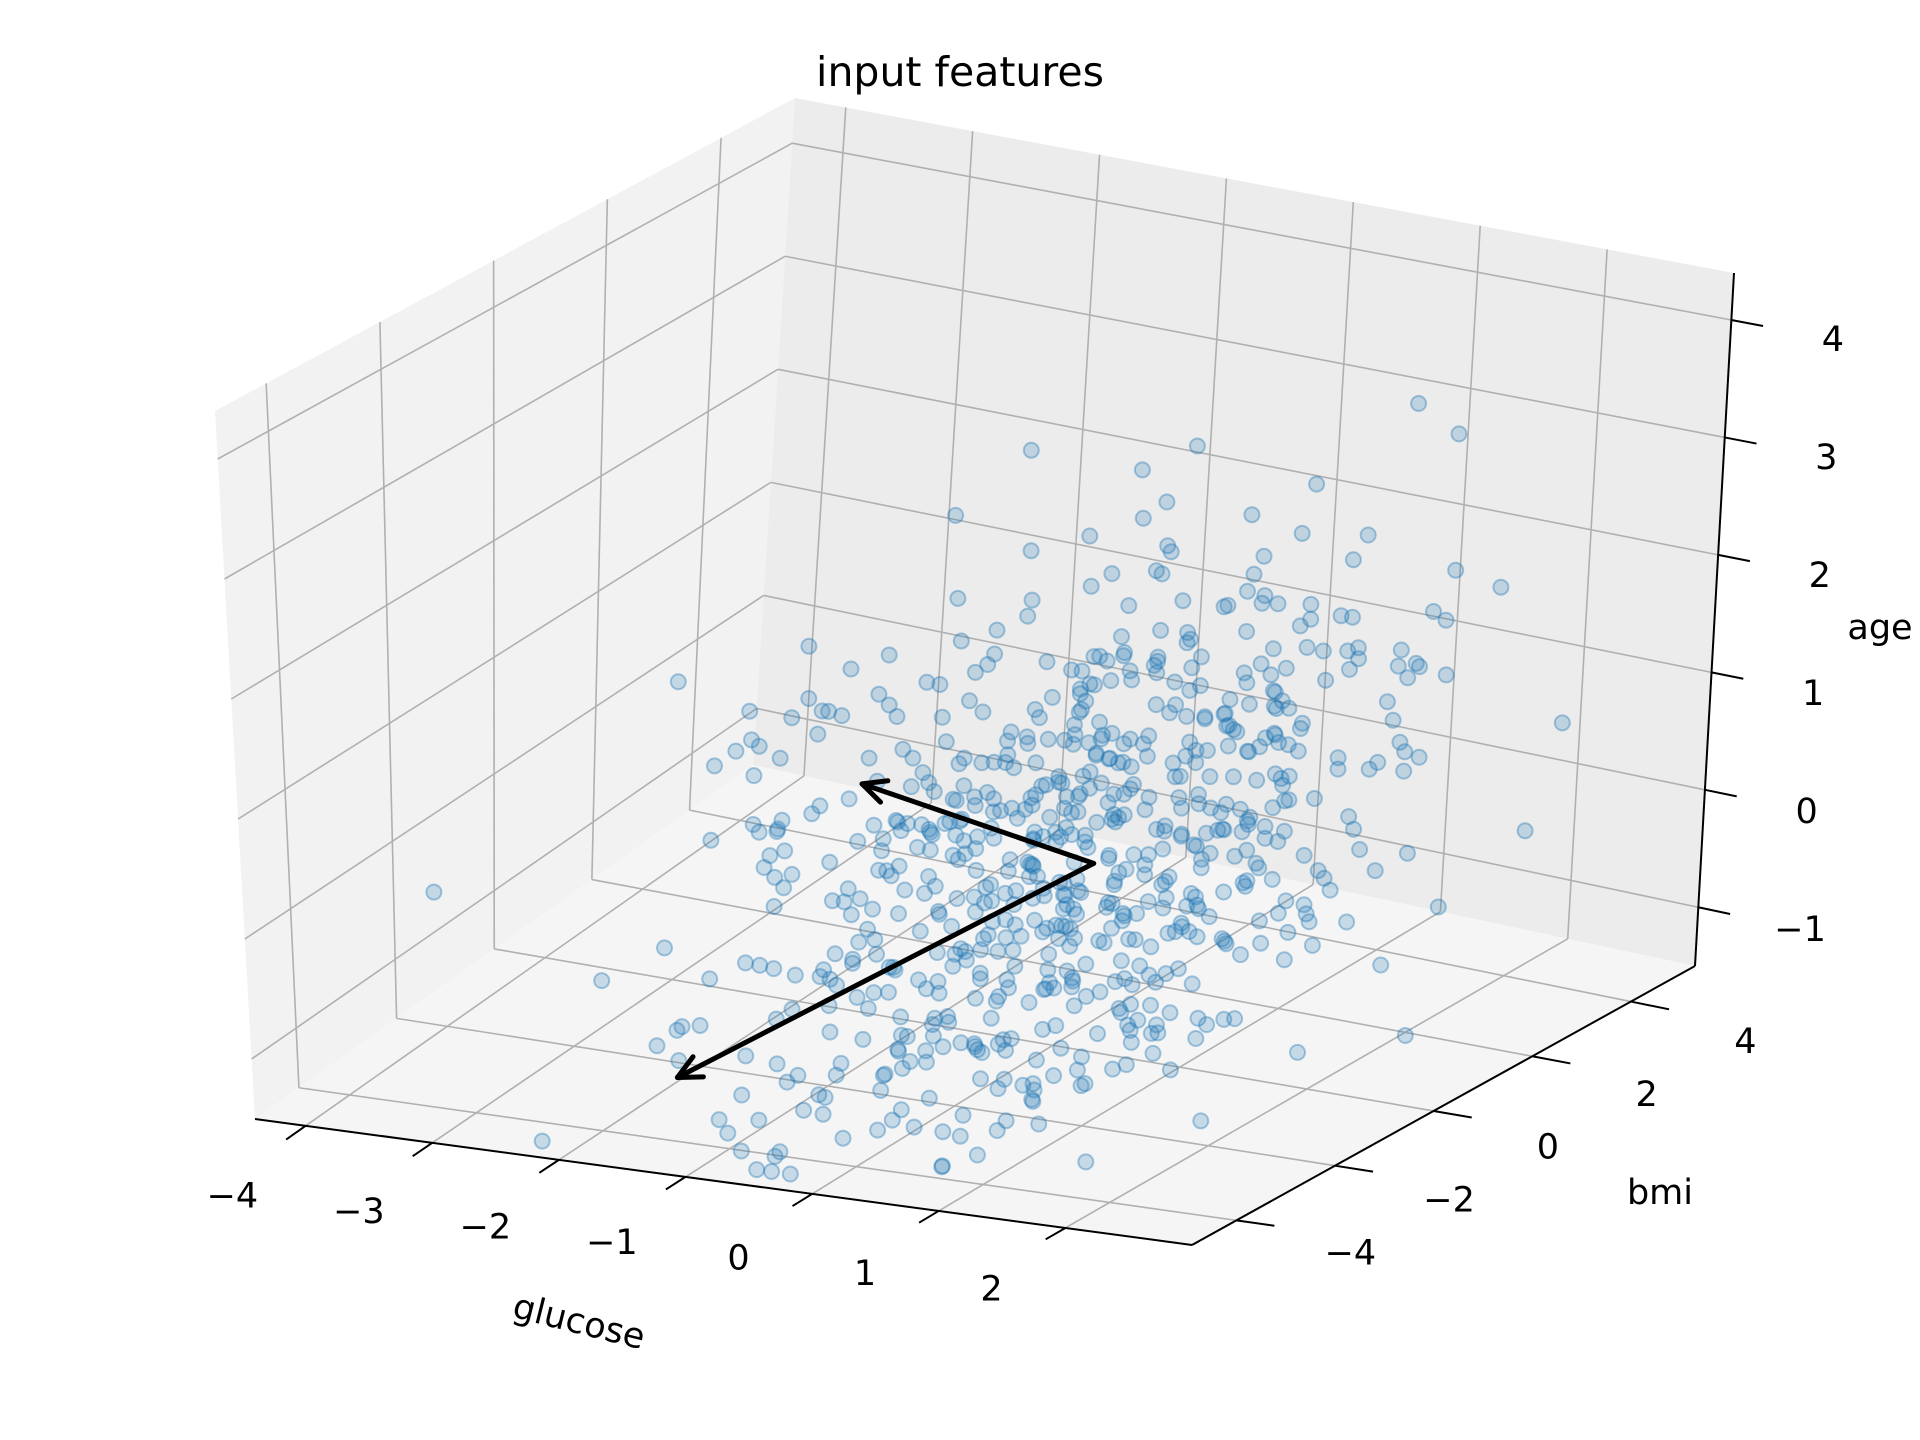  What do you see at coordinates (1833, 340) in the screenshot?
I see `z-tick-label: 4` at bounding box center [1833, 340].